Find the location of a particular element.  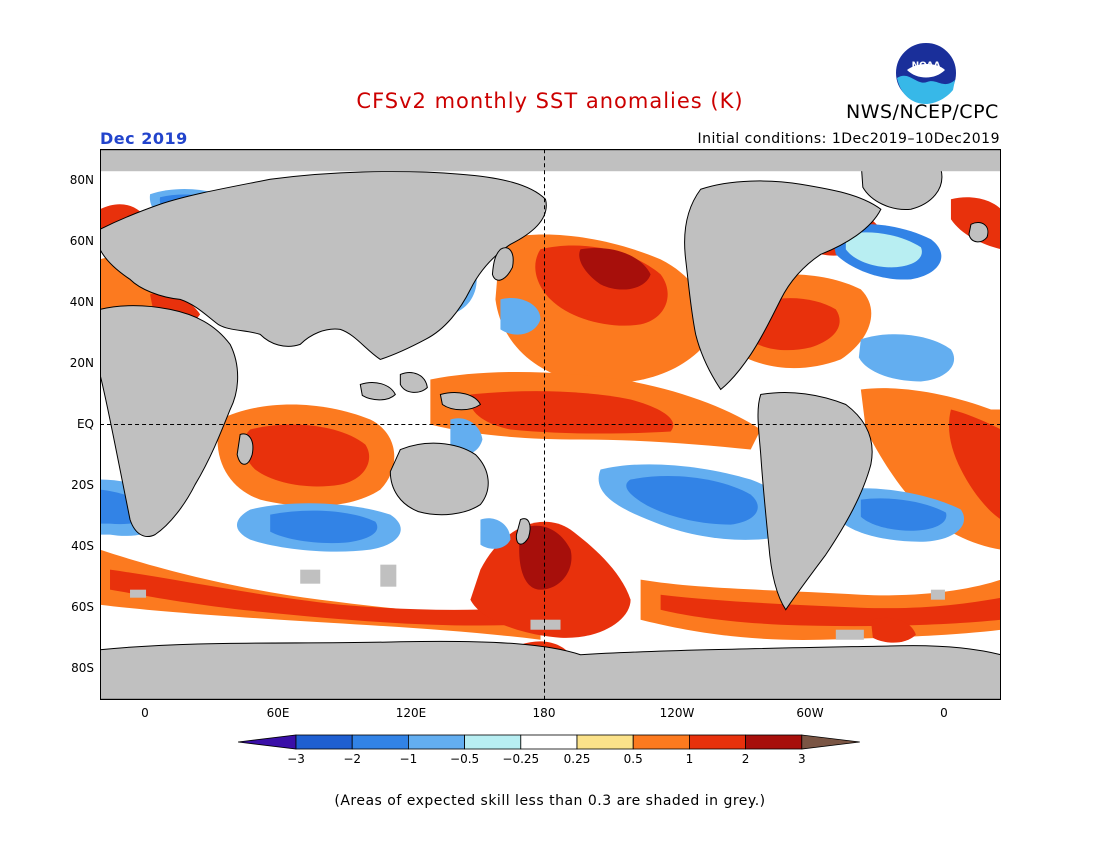

madagascar is located at coordinates (245, 449).